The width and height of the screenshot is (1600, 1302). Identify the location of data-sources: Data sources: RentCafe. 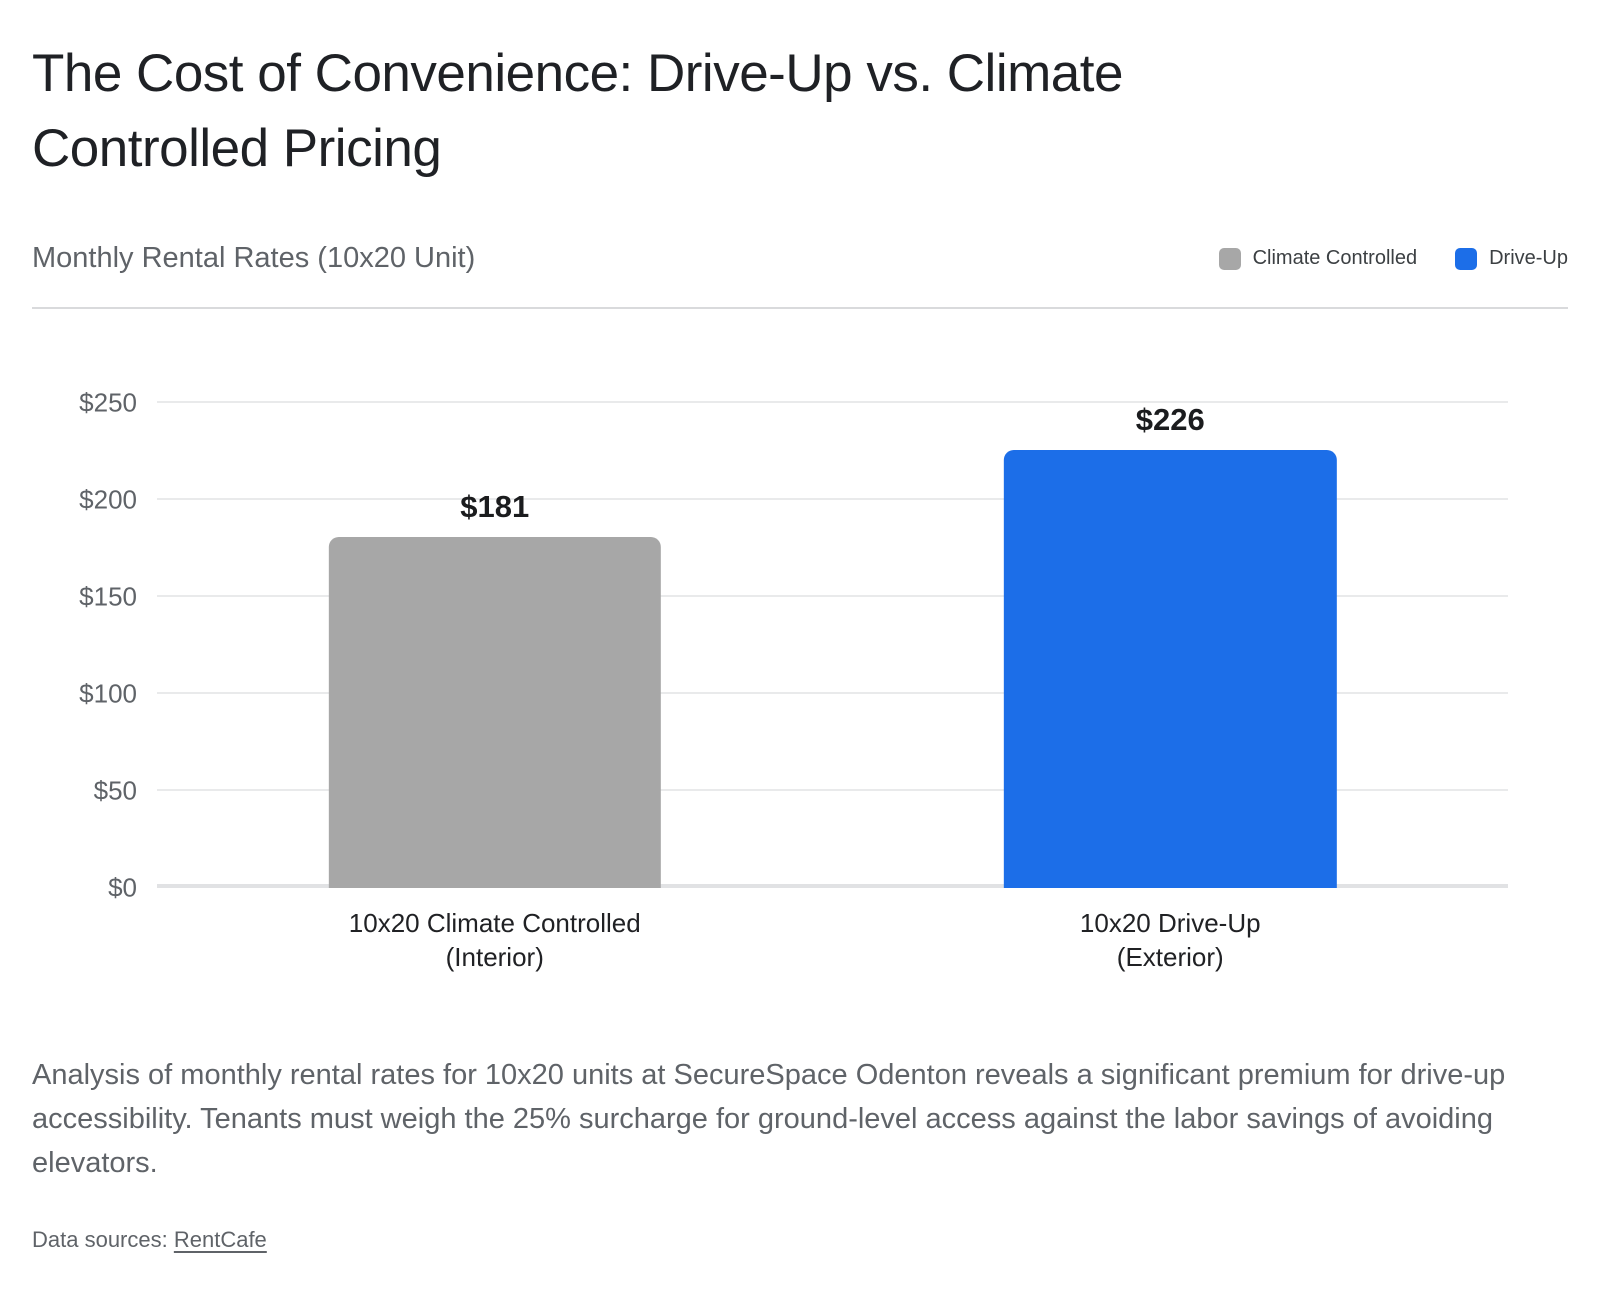
(800, 1240).